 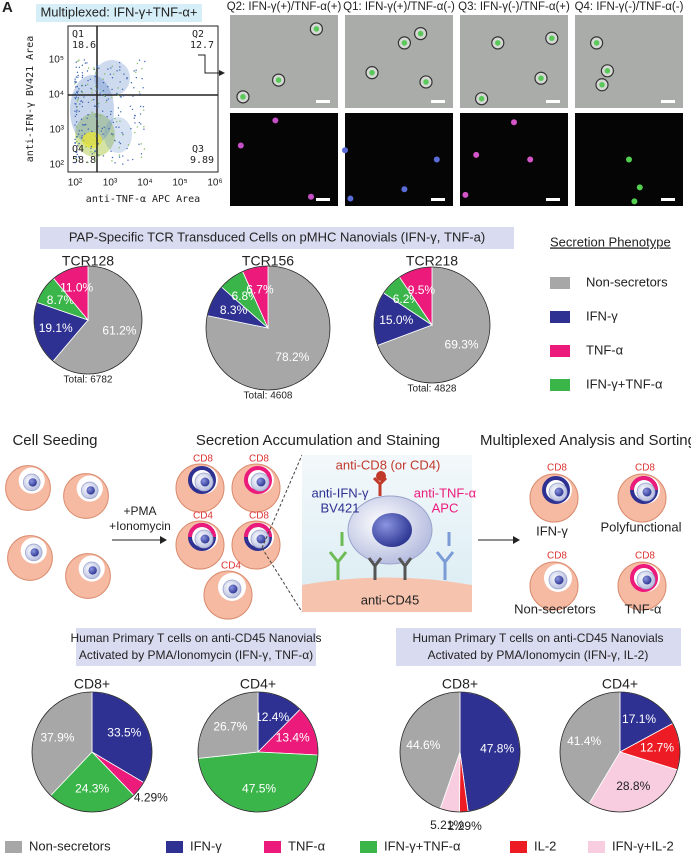 I want to click on value-label: 47.8%, so click(x=497, y=749).